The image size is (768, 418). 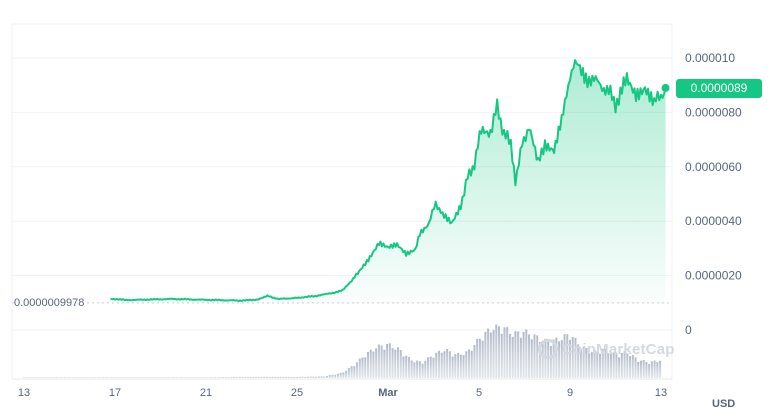 I want to click on x-tick-label: 5, so click(x=479, y=393).